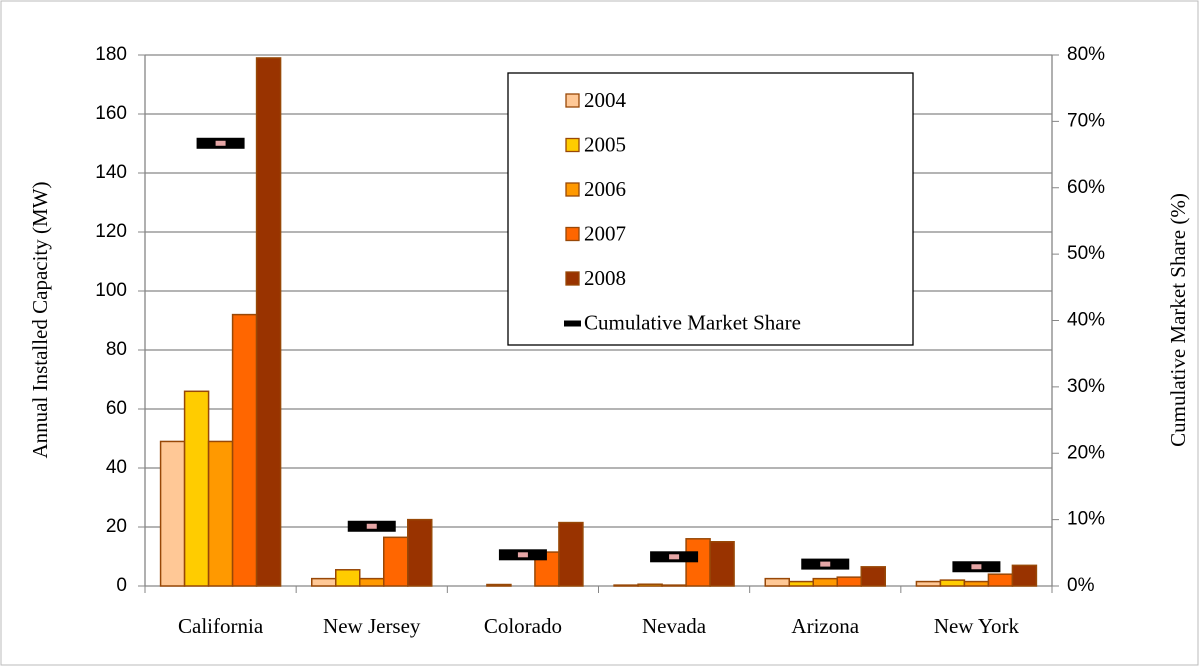 The image size is (1200, 667). I want to click on y2-tick-label: 70%, so click(1086, 120).